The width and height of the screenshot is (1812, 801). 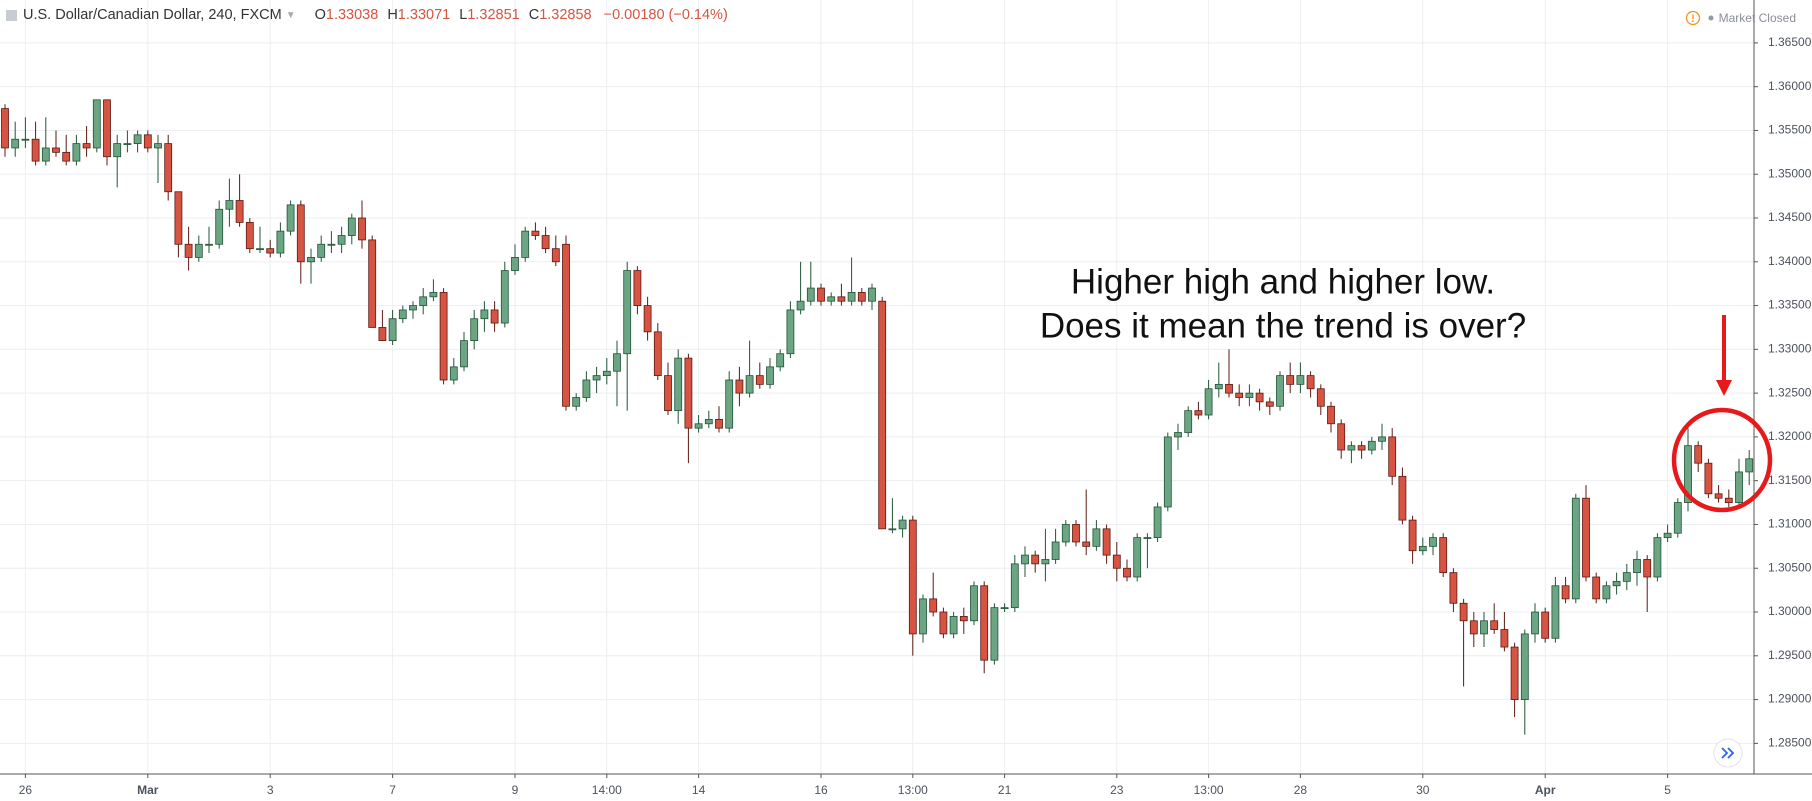 I want to click on x-tick-label: 14, so click(x=699, y=790).